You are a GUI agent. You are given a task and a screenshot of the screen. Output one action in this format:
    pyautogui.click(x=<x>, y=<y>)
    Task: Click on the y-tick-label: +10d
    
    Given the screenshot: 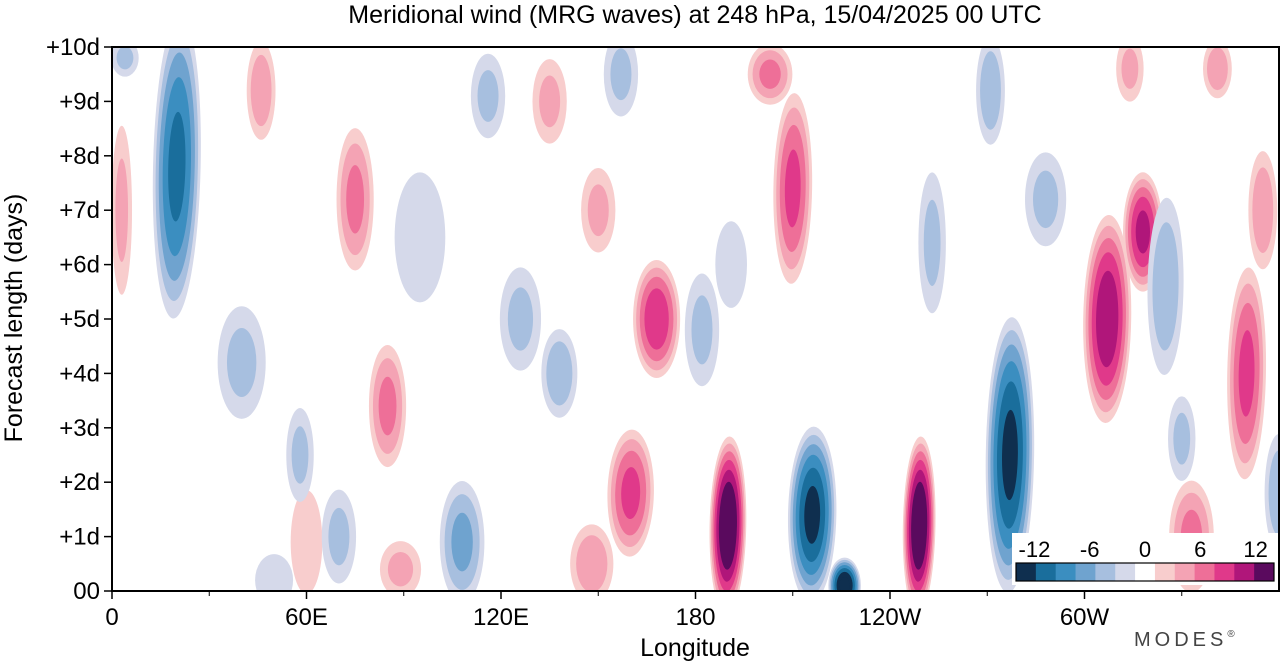 What is the action you would take?
    pyautogui.click(x=73, y=47)
    